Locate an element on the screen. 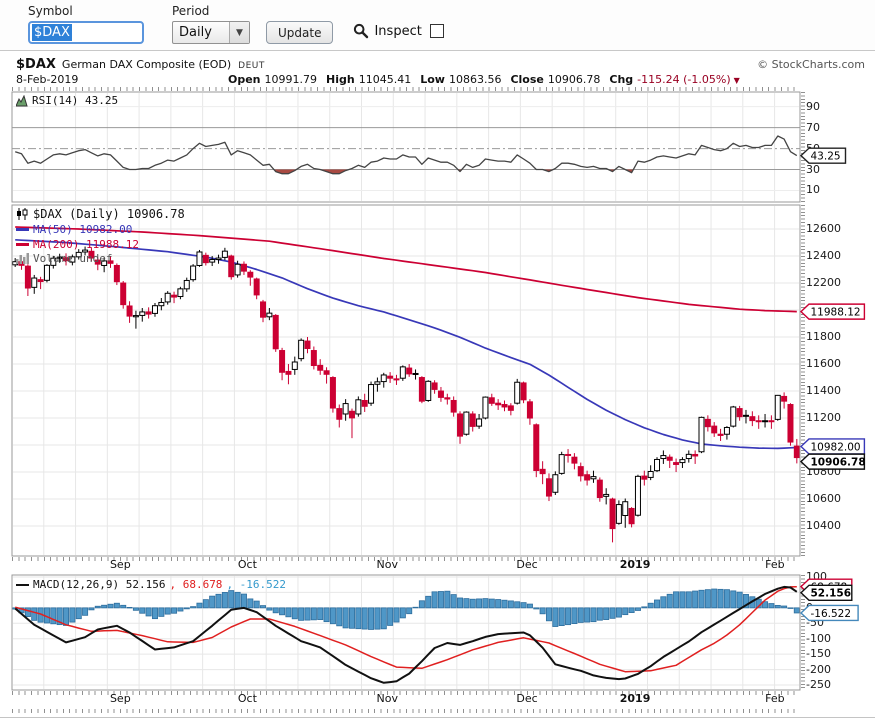 Image resolution: width=875 pixels, height=723 pixels. macd-legend-text: MACD(12,26,9) 52.156 is located at coordinates (99, 584).